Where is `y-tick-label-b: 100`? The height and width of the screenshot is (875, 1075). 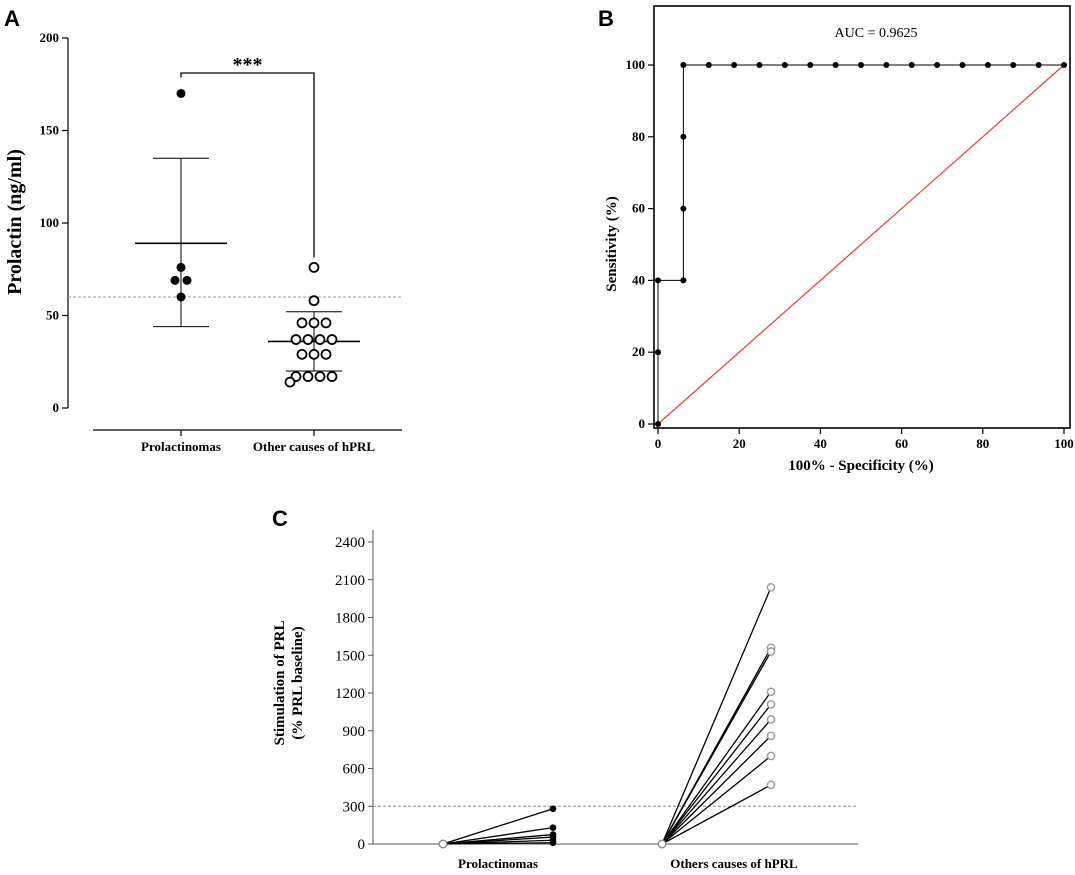
y-tick-label-b: 100 is located at coordinates (636, 64).